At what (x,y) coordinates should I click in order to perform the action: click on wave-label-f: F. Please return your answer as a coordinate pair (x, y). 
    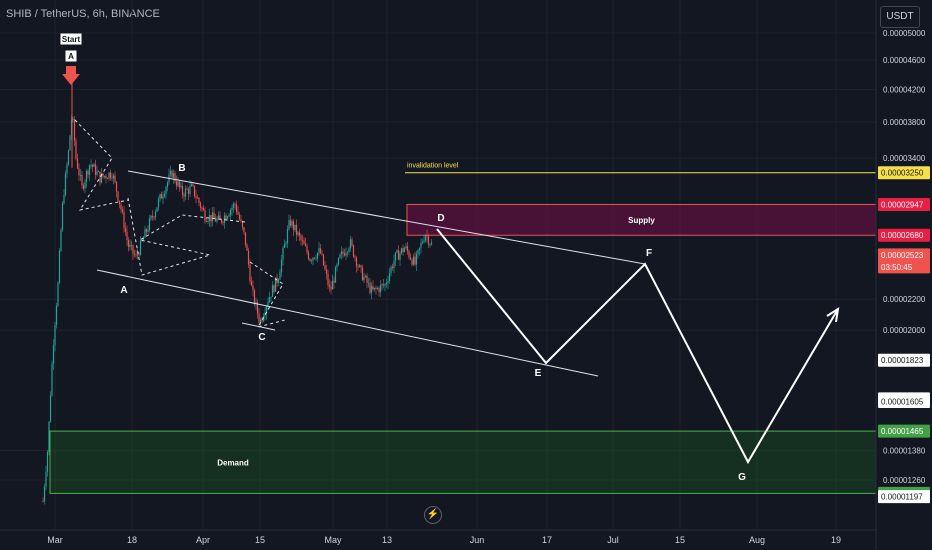
    Looking at the image, I should click on (649, 253).